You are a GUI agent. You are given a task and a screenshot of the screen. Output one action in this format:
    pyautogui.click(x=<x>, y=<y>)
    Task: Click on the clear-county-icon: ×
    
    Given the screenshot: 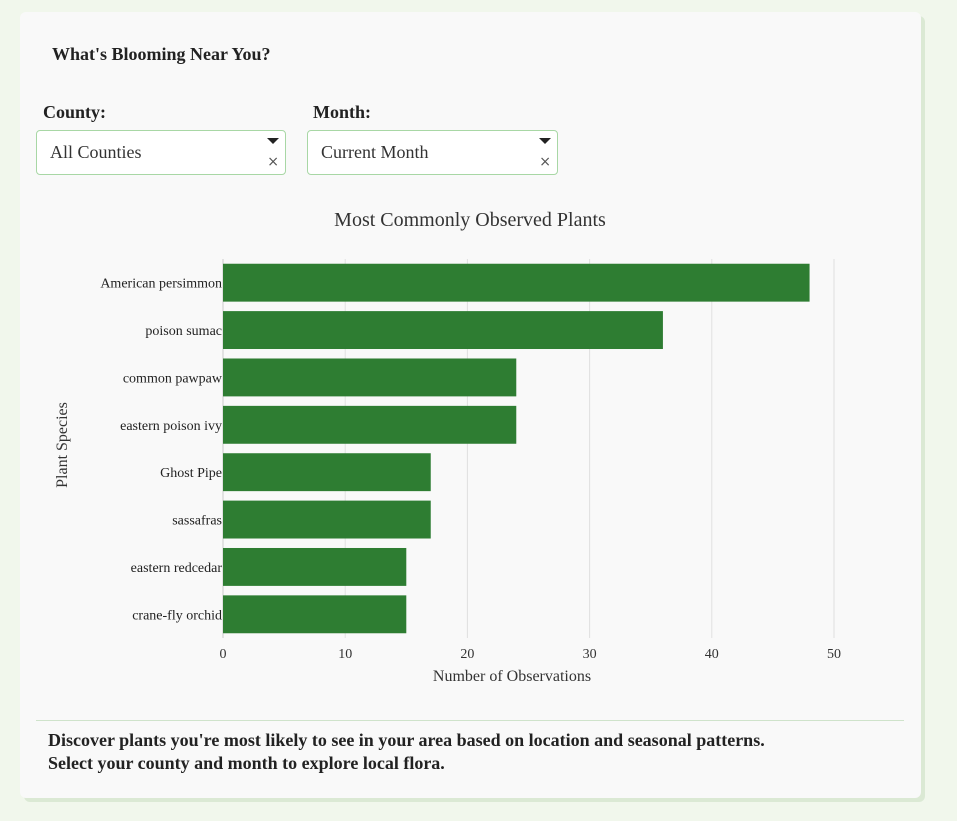 What is the action you would take?
    pyautogui.click(x=273, y=162)
    